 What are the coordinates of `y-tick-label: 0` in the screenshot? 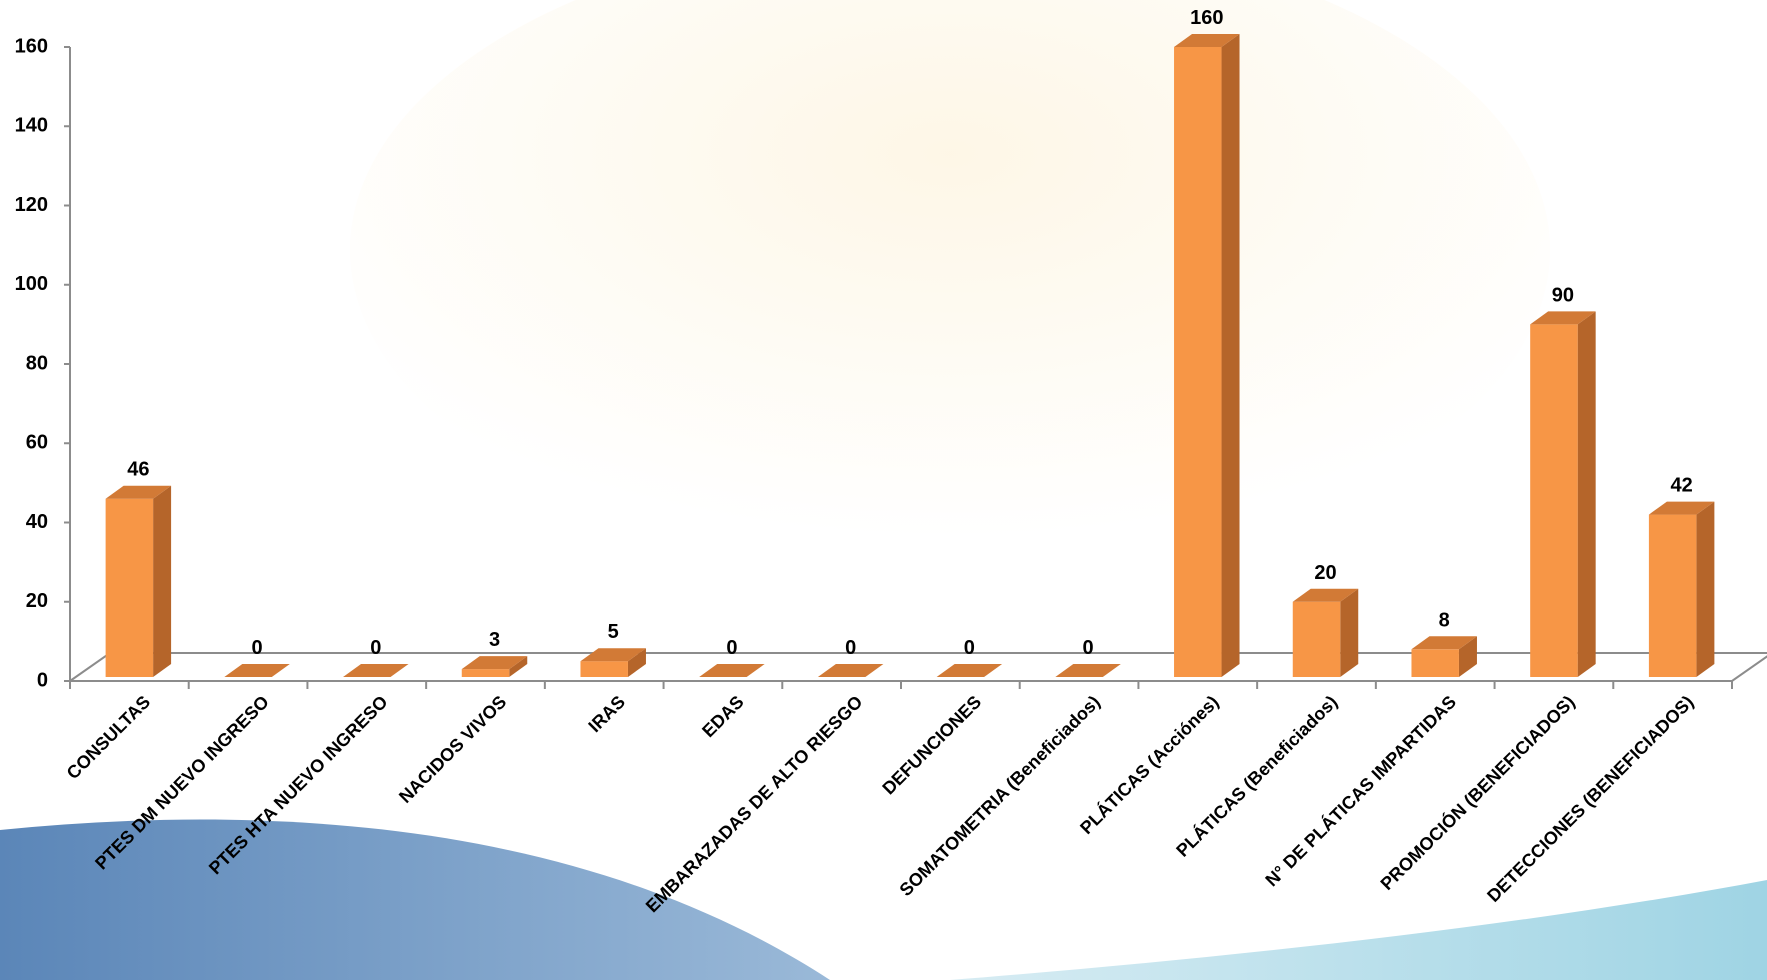 It's located at (42, 680).